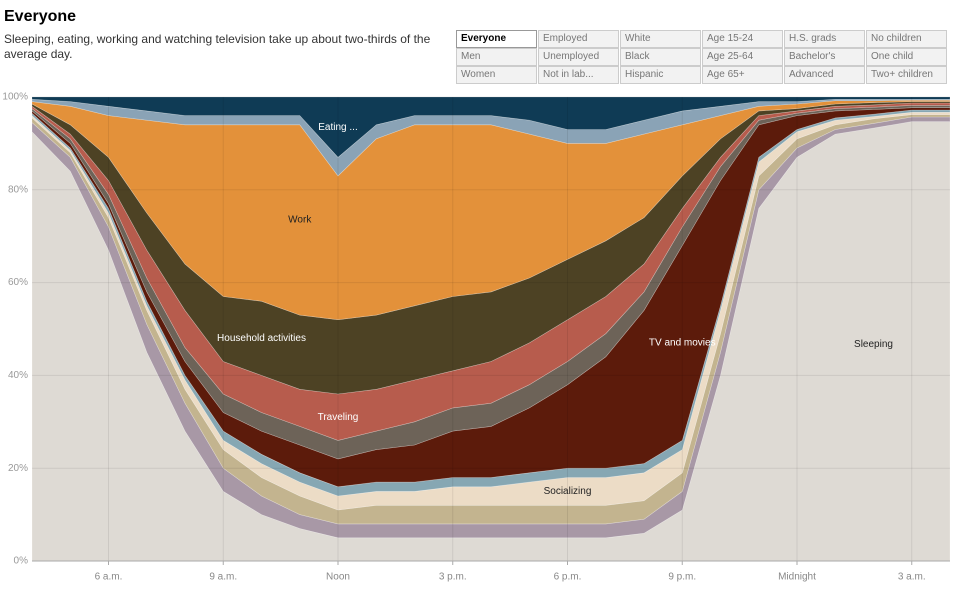  I want to click on y-tick-label: 0%, so click(21, 561).